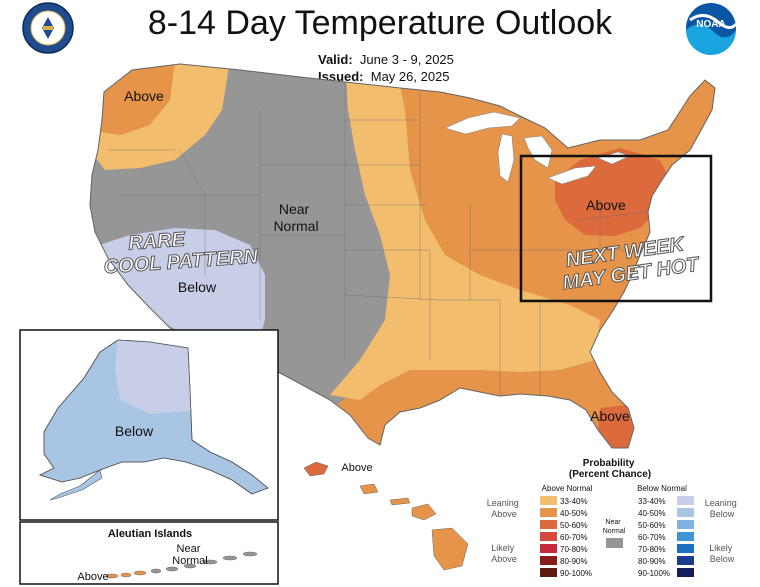  I want to click on aleutian-near-line-2: Normal, so click(189, 561).